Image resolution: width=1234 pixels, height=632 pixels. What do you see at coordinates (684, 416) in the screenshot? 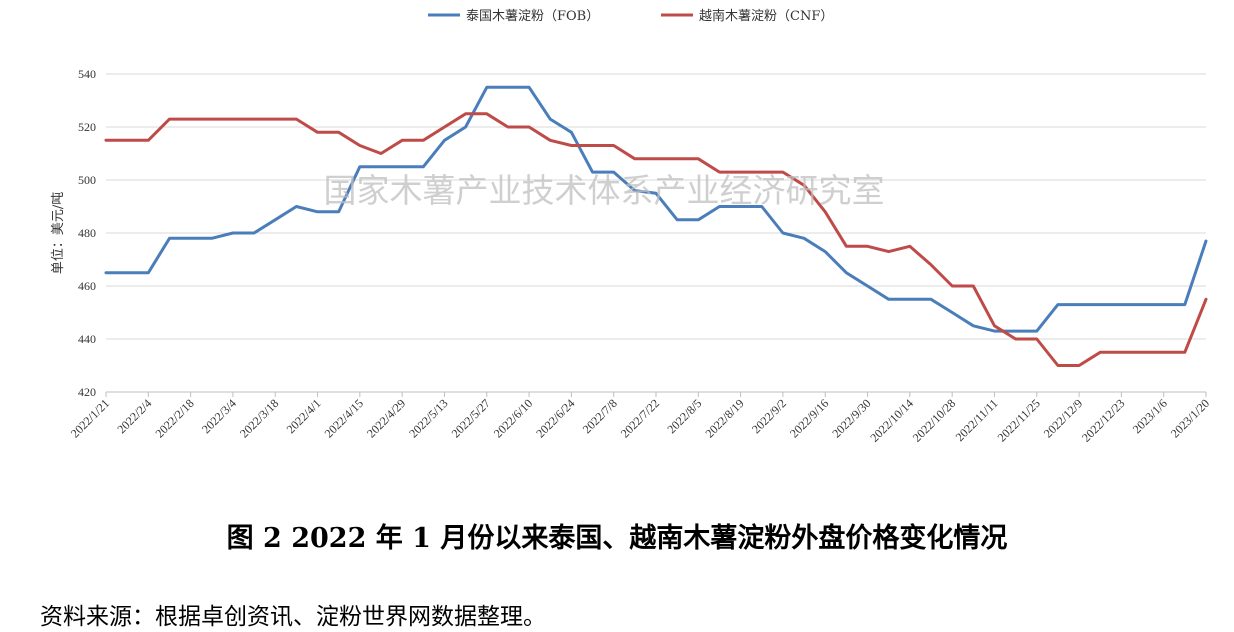
I see `x-tick-label: 2022/8/5` at bounding box center [684, 416].